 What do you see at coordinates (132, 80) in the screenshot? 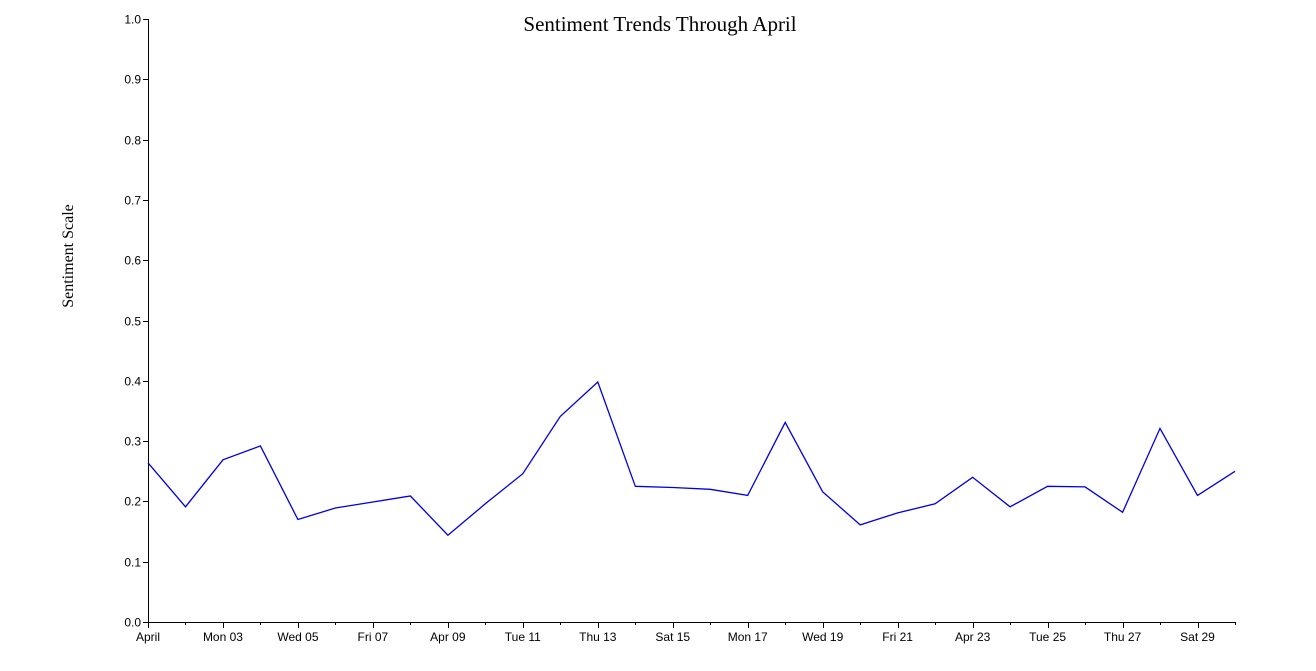
I see `y-tick-label: 0.9` at bounding box center [132, 80].